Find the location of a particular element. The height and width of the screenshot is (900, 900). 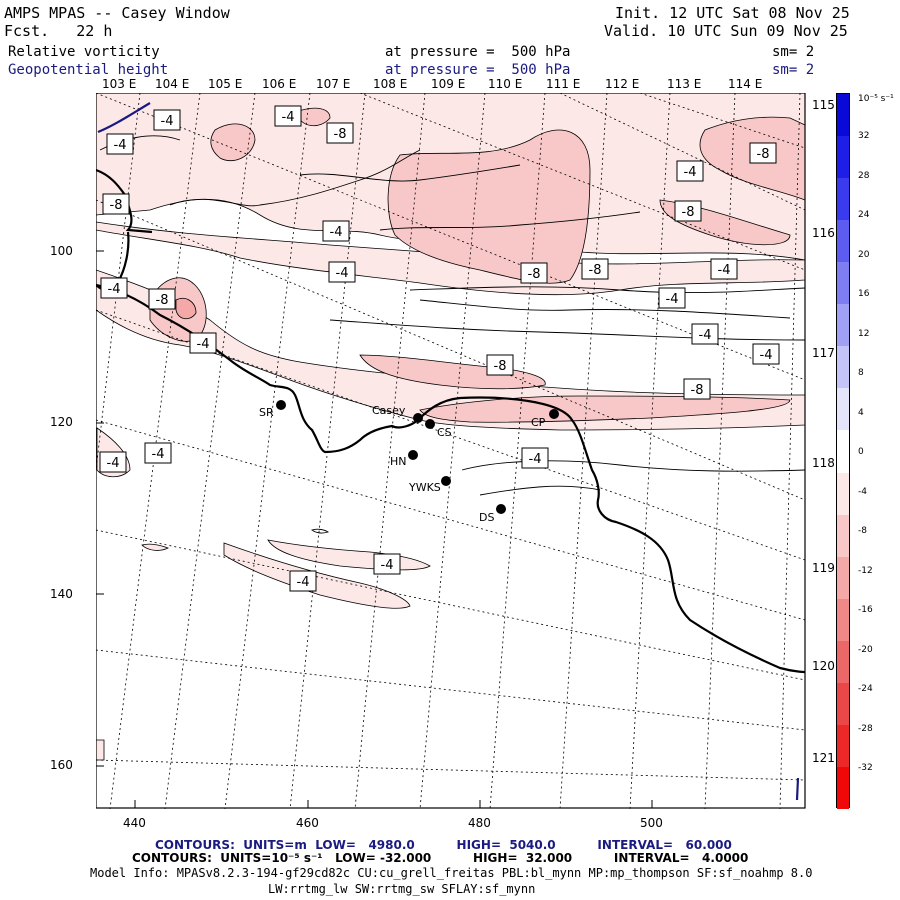

colorbar-tick-label: -20 is located at coordinates (865, 649).